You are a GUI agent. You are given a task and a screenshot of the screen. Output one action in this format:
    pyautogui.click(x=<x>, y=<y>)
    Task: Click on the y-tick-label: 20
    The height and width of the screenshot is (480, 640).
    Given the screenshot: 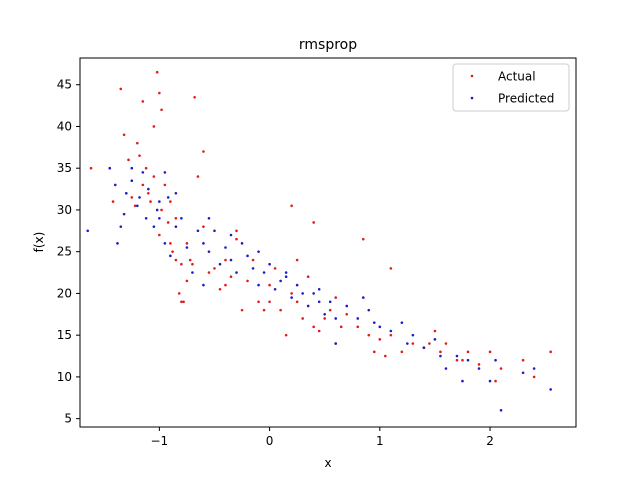 What is the action you would take?
    pyautogui.click(x=64, y=293)
    